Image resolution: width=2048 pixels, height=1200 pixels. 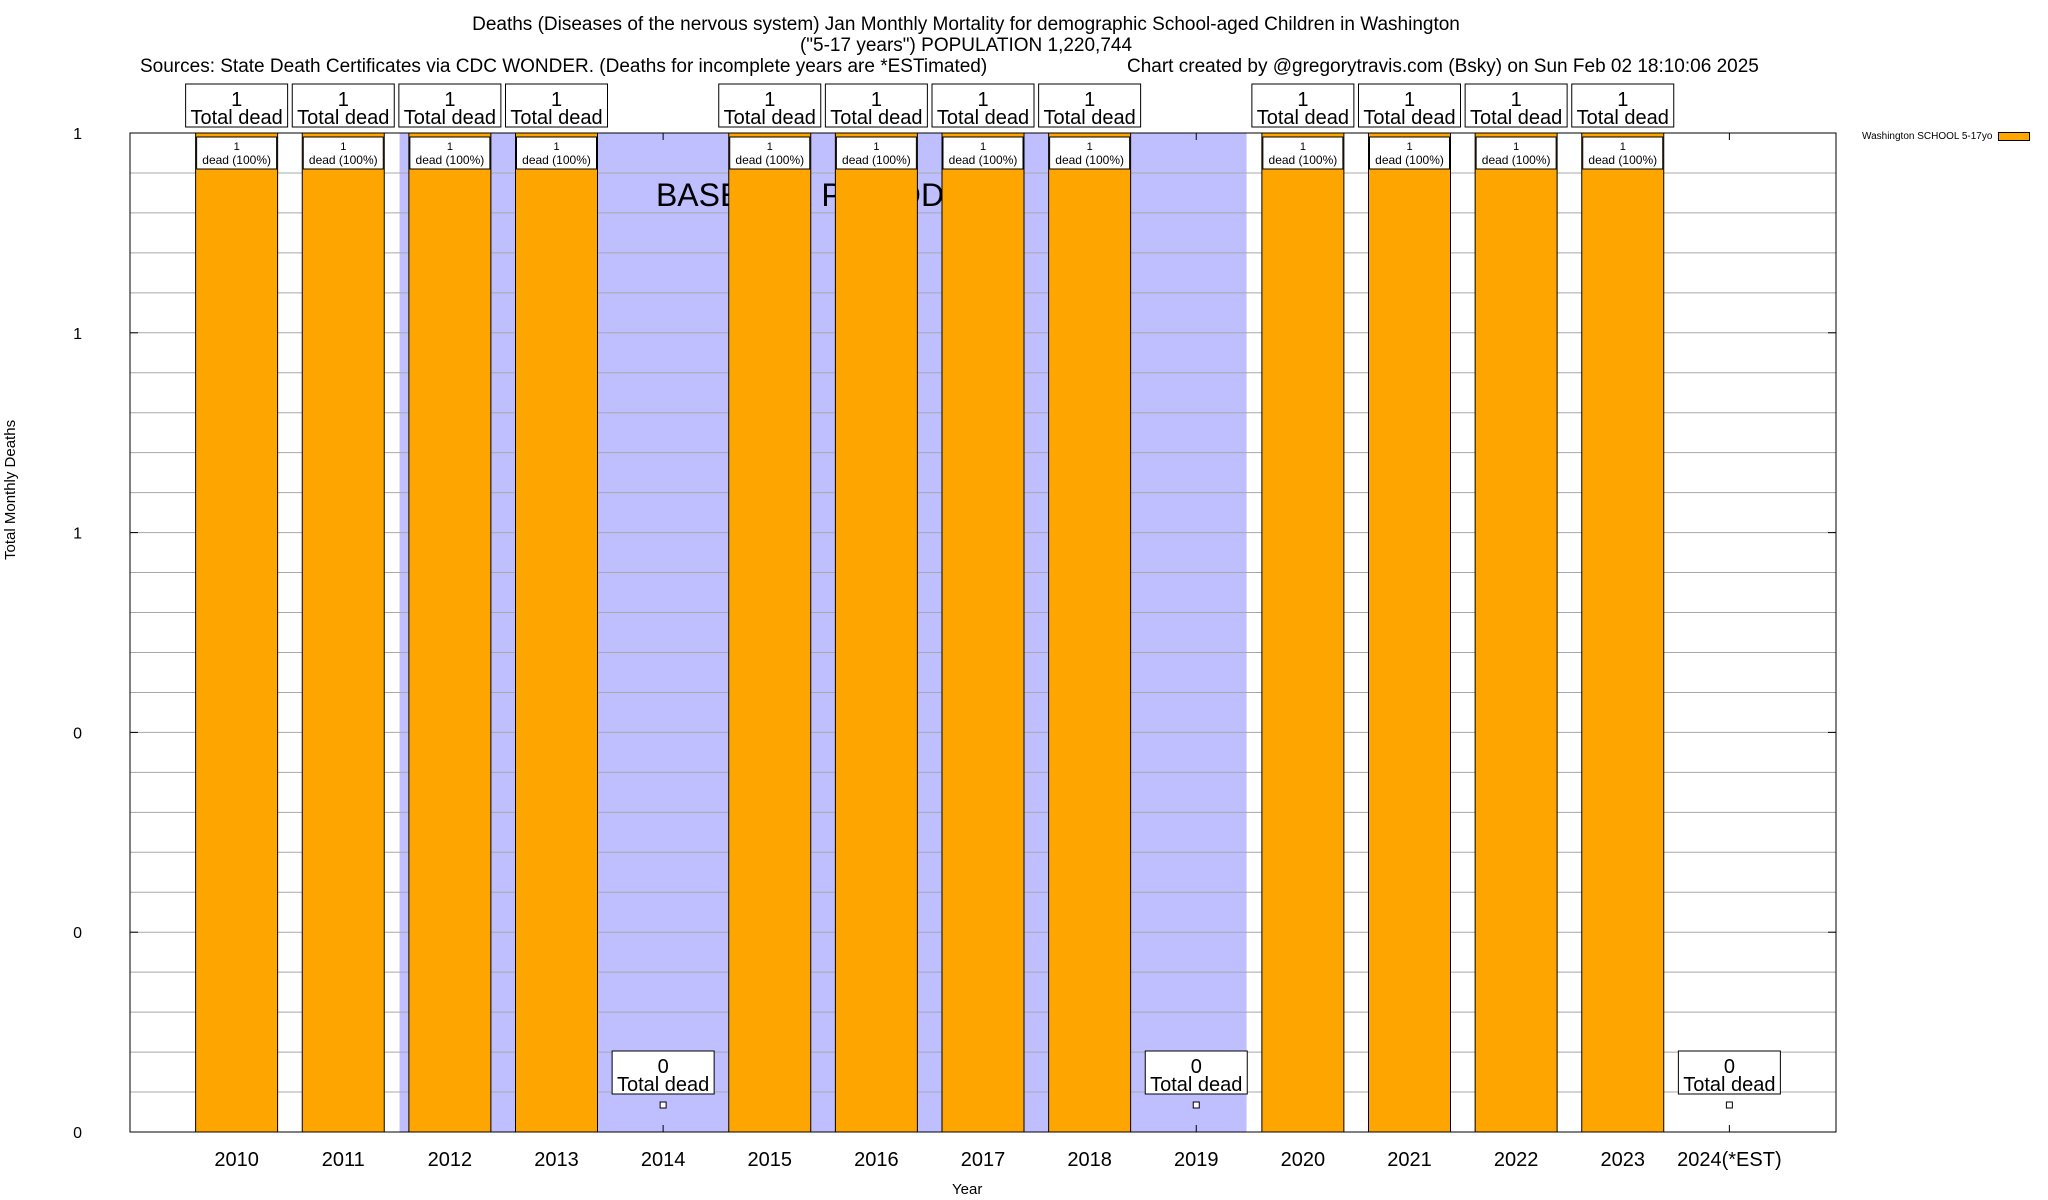 I want to click on x-tick-label: 2020, so click(x=1303, y=1160).